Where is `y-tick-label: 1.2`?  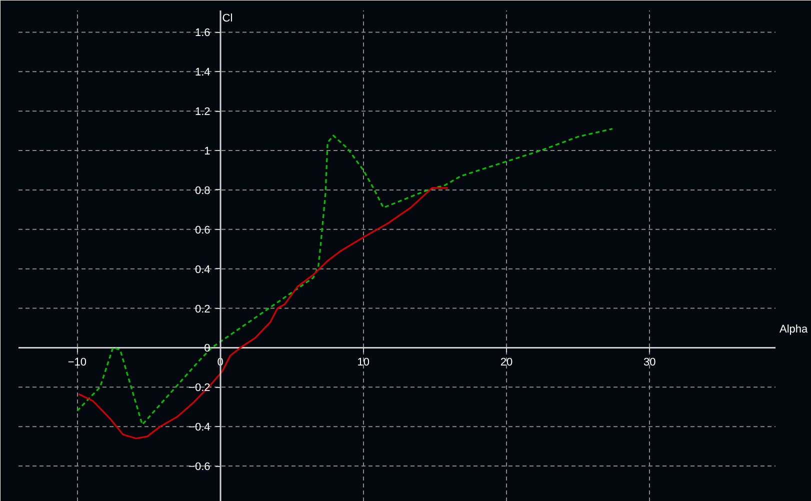
y-tick-label: 1.2 is located at coordinates (202, 112).